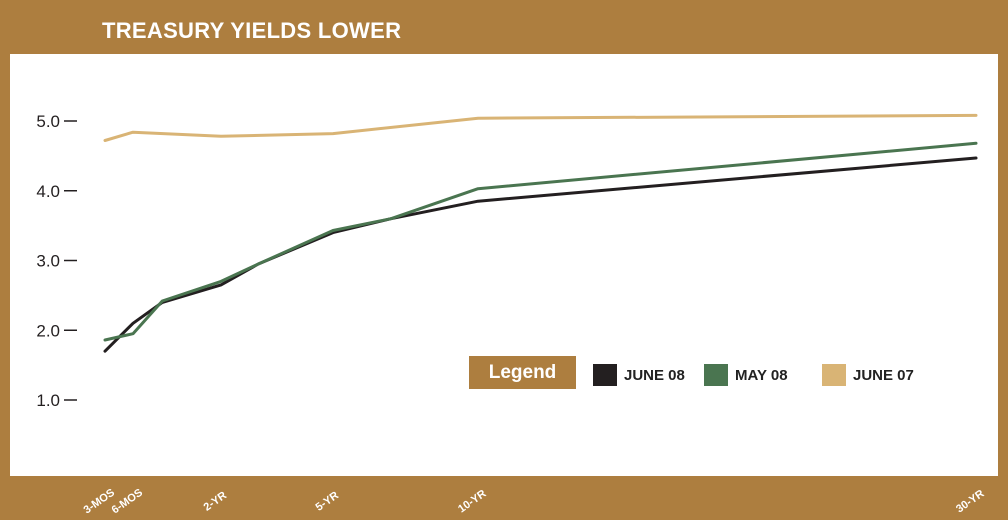 This screenshot has height=520, width=1008. I want to click on y-tick-label: 5.0, so click(48, 121).